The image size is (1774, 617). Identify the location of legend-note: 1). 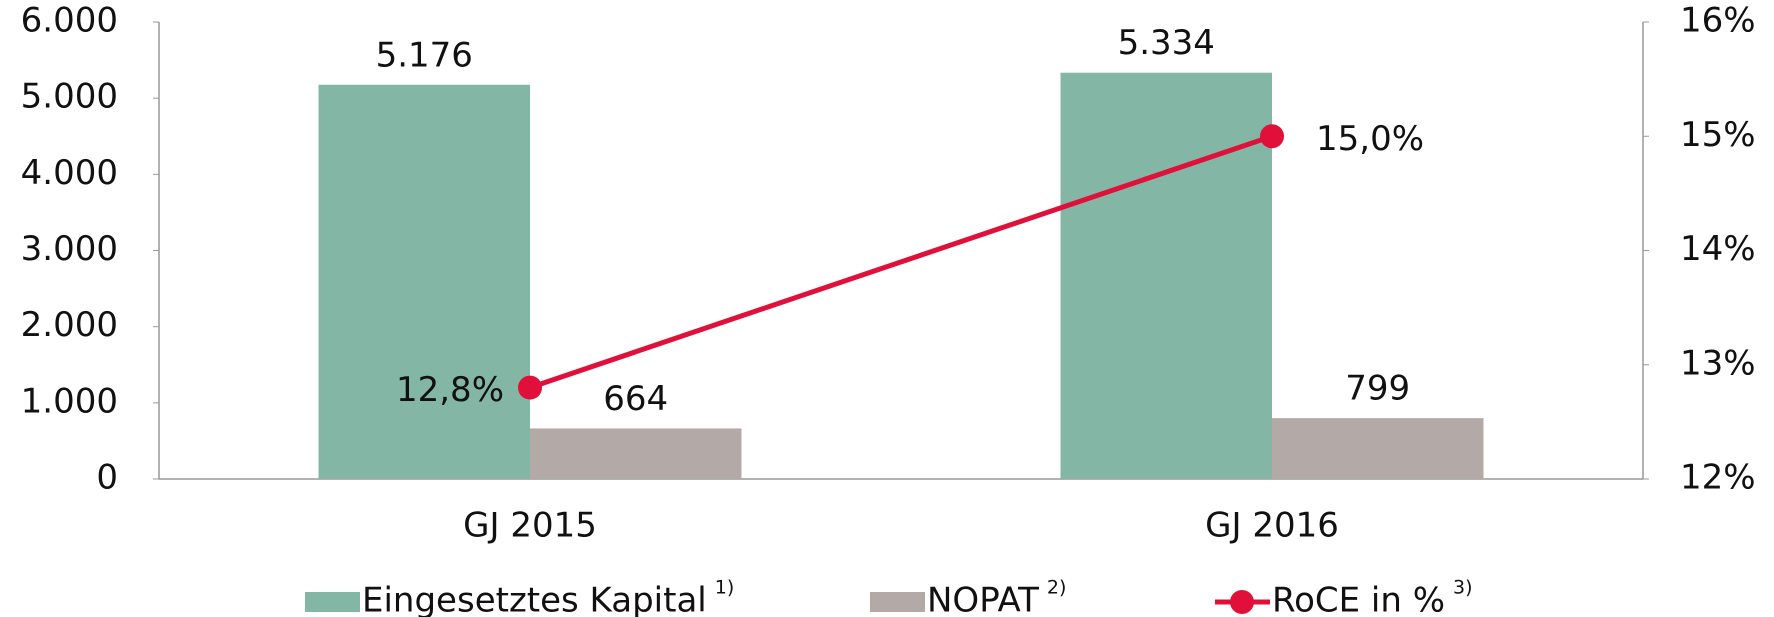
(725, 588).